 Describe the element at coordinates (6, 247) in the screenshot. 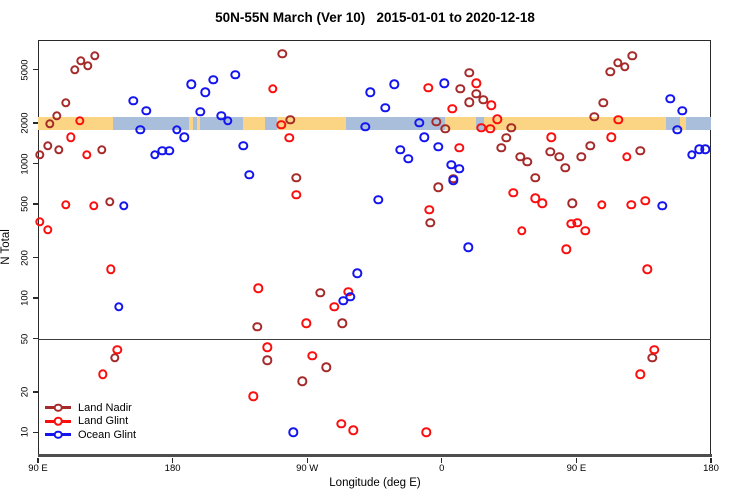

I see `y-axis-label: N Total` at that location.